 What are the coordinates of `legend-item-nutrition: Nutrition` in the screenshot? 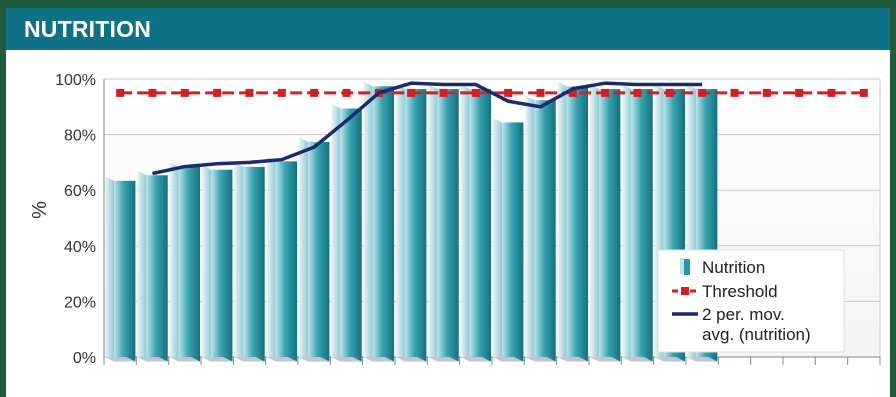 It's located at (722, 267).